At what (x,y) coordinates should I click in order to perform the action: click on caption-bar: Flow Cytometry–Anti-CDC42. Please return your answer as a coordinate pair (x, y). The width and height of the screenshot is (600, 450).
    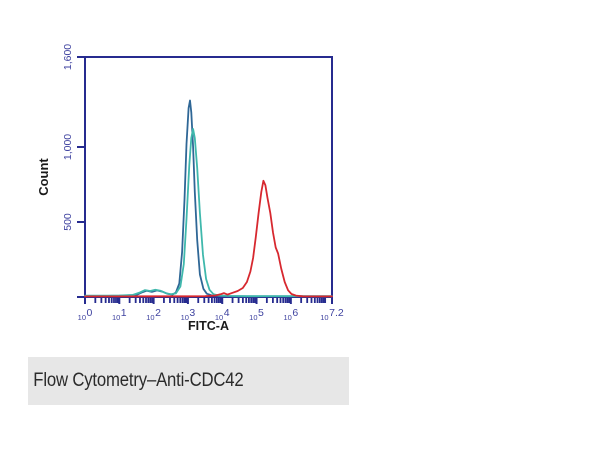
    Looking at the image, I should click on (188, 381).